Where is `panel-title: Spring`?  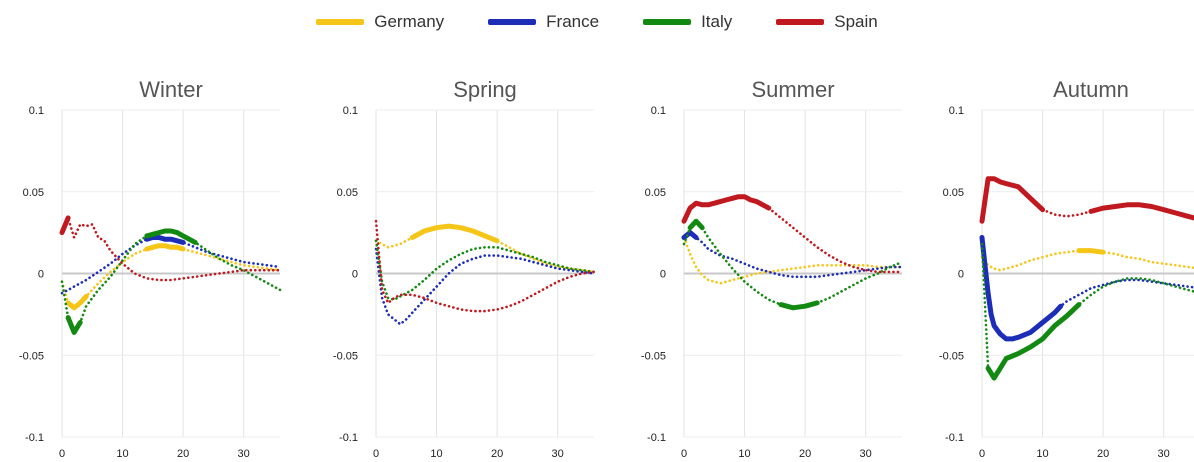 panel-title: Spring is located at coordinates (485, 89).